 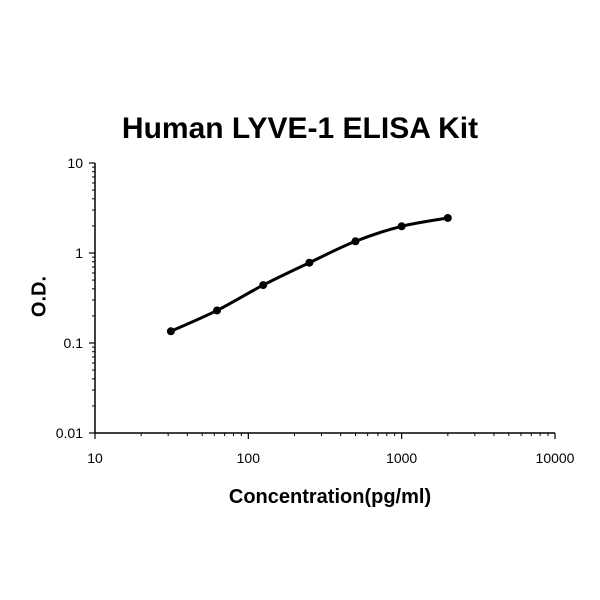 What do you see at coordinates (401, 458) in the screenshot?
I see `x-tick-label: 1000` at bounding box center [401, 458].